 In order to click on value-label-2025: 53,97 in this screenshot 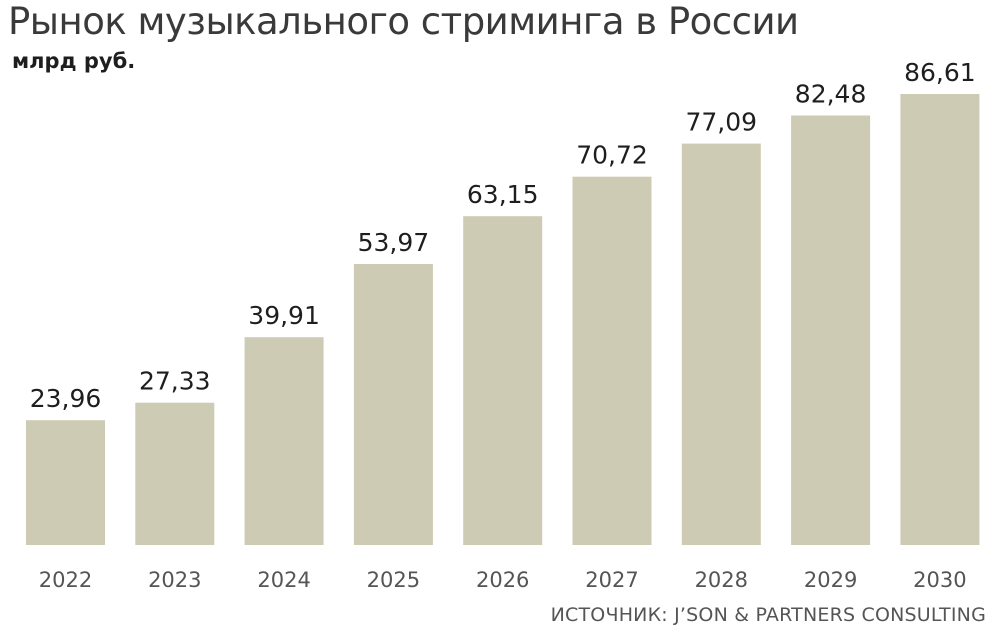, I will do `click(394, 242)`.